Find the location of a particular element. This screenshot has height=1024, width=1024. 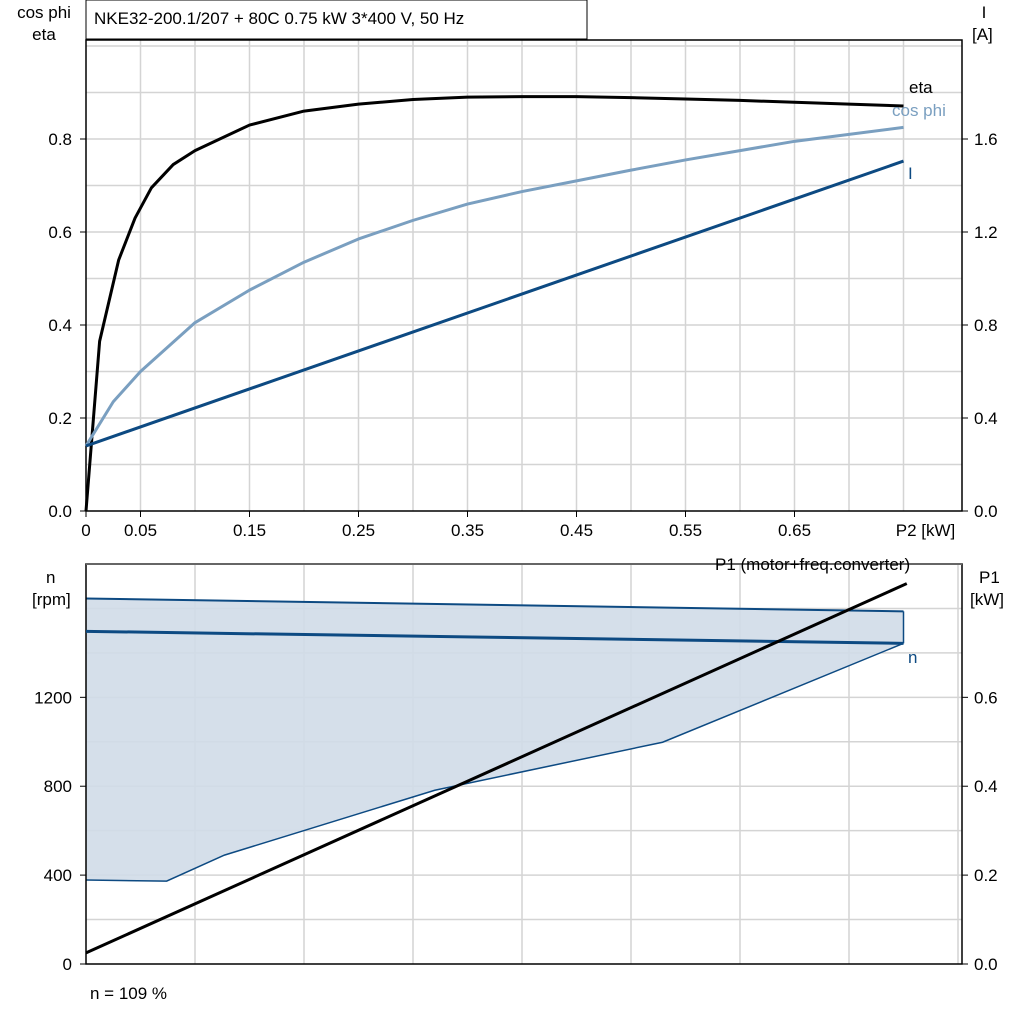

speed-label: n is located at coordinates (912, 657).